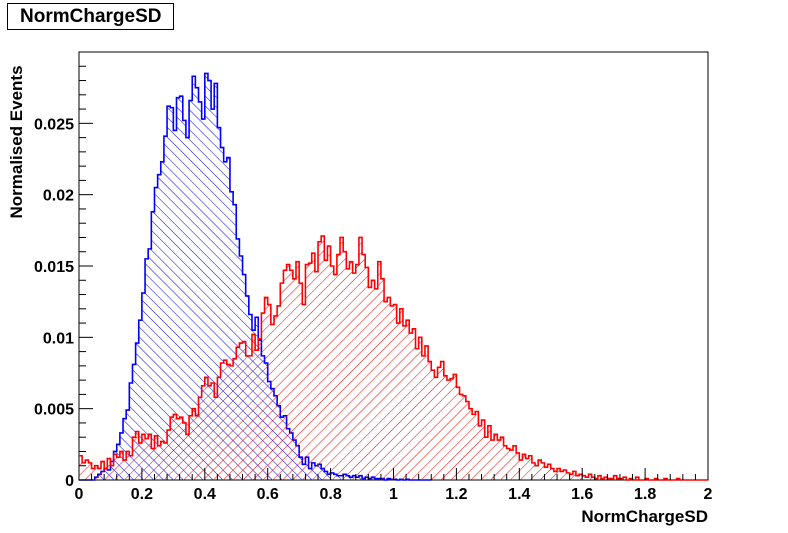  I want to click on x-tick-label: 0.4, so click(205, 494).